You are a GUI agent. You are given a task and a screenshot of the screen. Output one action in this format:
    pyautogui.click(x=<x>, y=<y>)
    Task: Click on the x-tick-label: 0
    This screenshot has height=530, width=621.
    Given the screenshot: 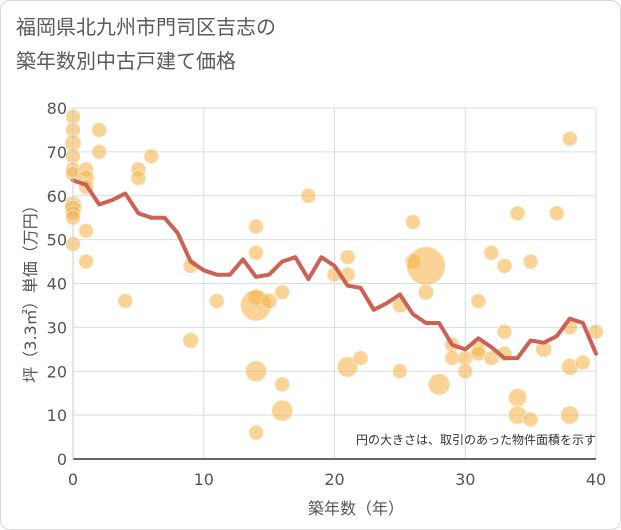 What is the action you would take?
    pyautogui.click(x=73, y=479)
    